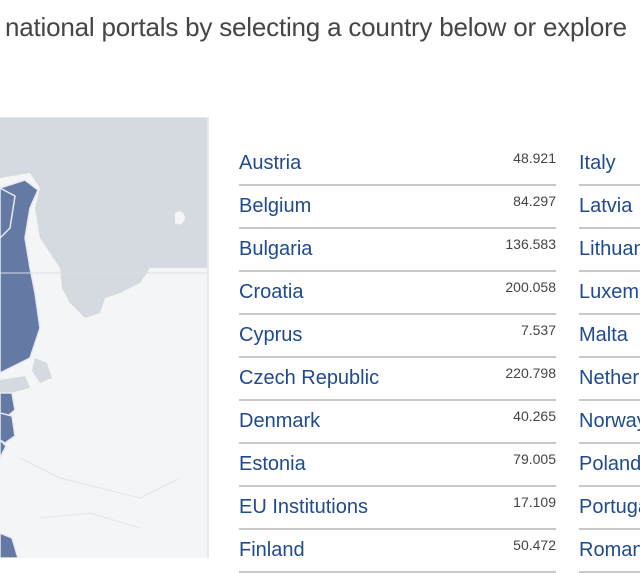 This screenshot has width=640, height=573. Describe the element at coordinates (534, 544) in the screenshot. I see `country-count: 50.472` at that location.